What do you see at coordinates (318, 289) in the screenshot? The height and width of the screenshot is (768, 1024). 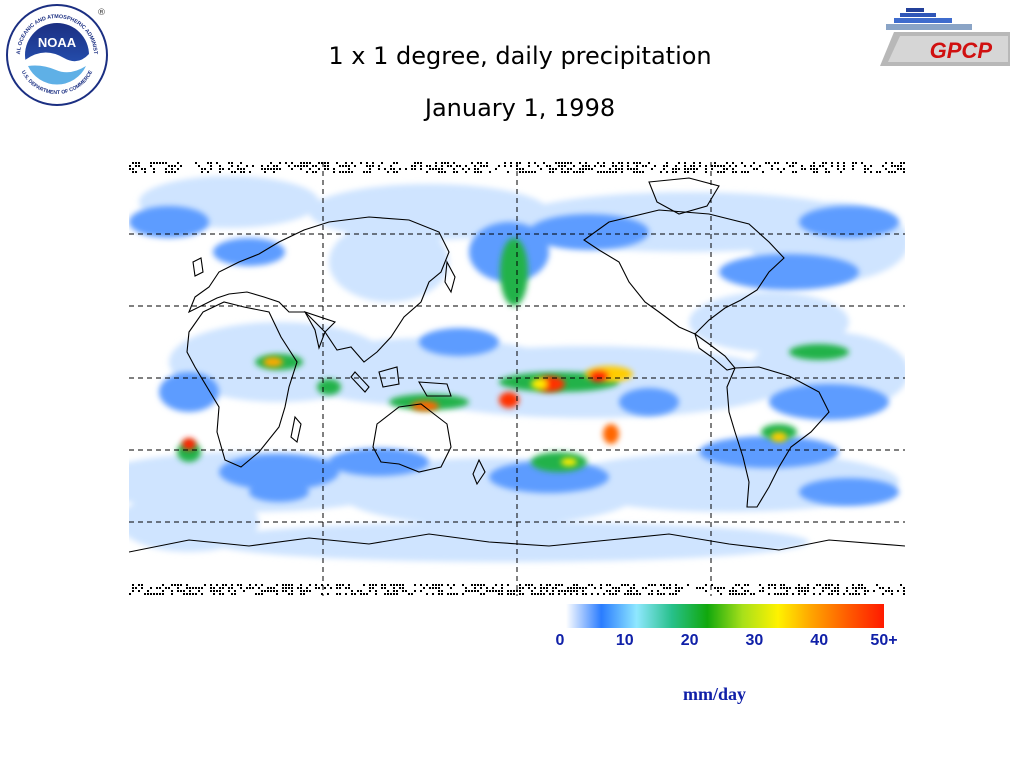 I see `coast-eurasia` at bounding box center [318, 289].